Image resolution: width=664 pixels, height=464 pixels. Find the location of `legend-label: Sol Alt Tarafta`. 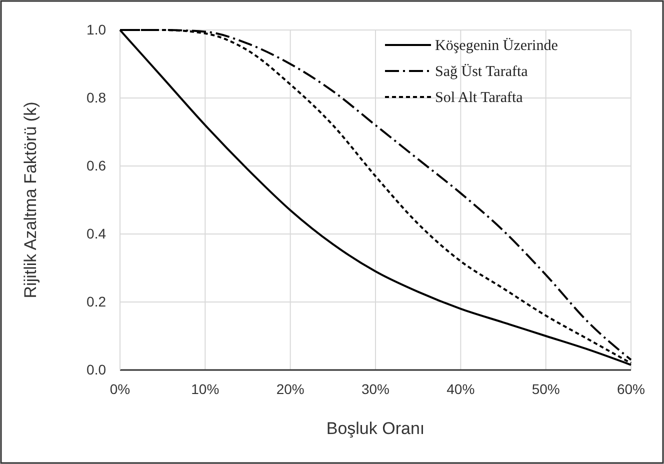

legend-label: Sol Alt Tarafta is located at coordinates (479, 98).